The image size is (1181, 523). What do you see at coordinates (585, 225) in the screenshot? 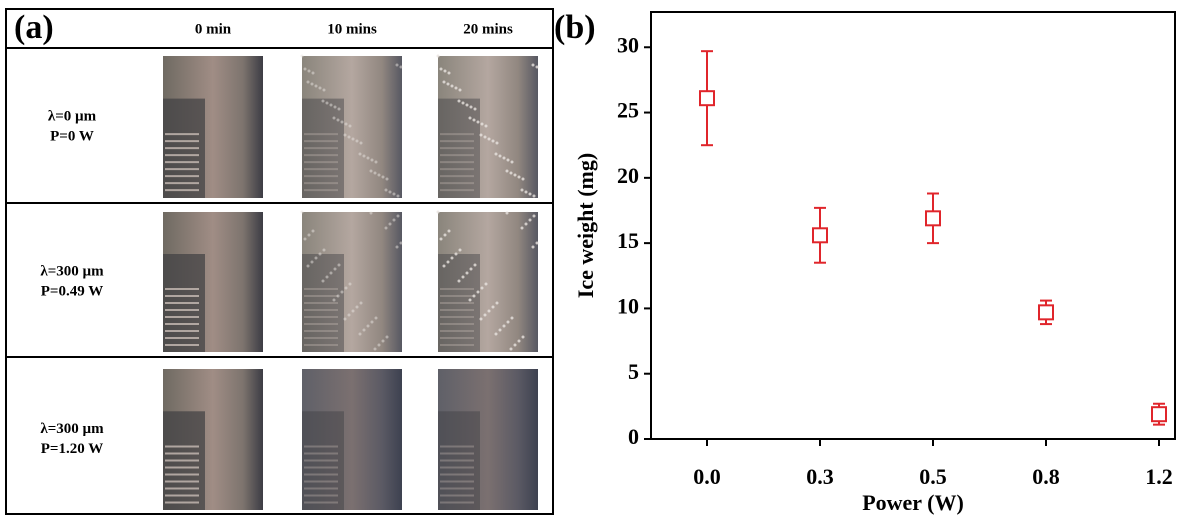
I see `y-axis-label: Ice weight (mg)` at bounding box center [585, 225].